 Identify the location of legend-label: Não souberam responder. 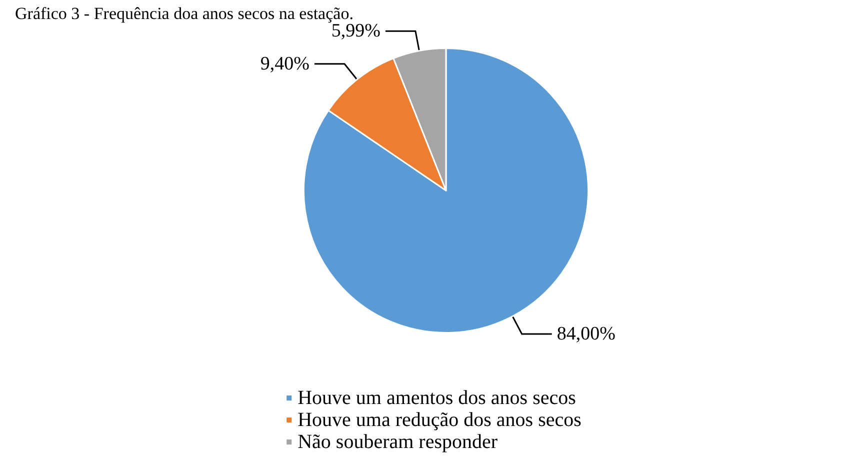
(398, 442).